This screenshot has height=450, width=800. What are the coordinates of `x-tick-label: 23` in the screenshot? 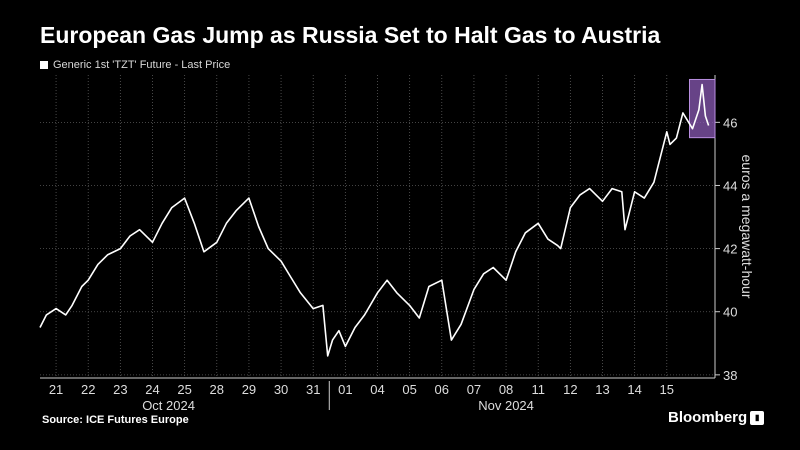 It's located at (120, 389).